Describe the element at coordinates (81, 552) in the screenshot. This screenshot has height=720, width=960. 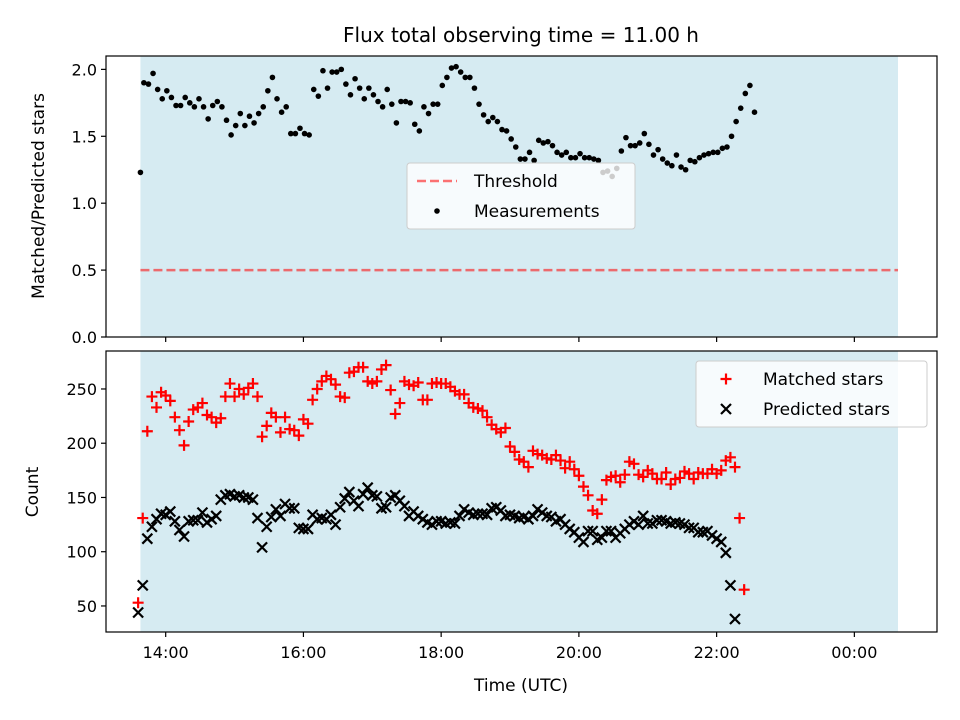
I see `bottom-y-tick-label: 100` at that location.